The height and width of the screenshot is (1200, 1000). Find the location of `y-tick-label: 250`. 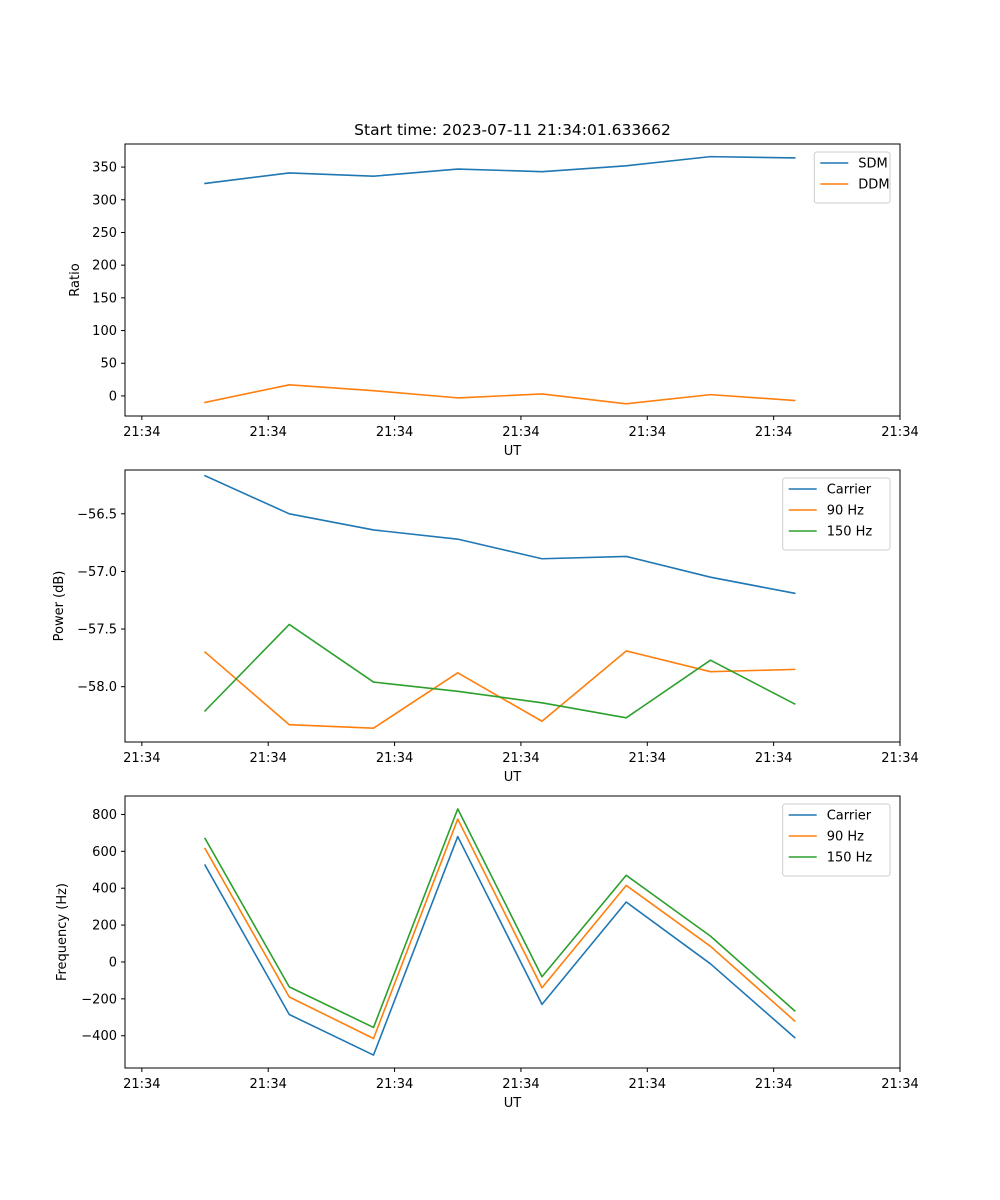

y-tick-label: 250 is located at coordinates (104, 233).